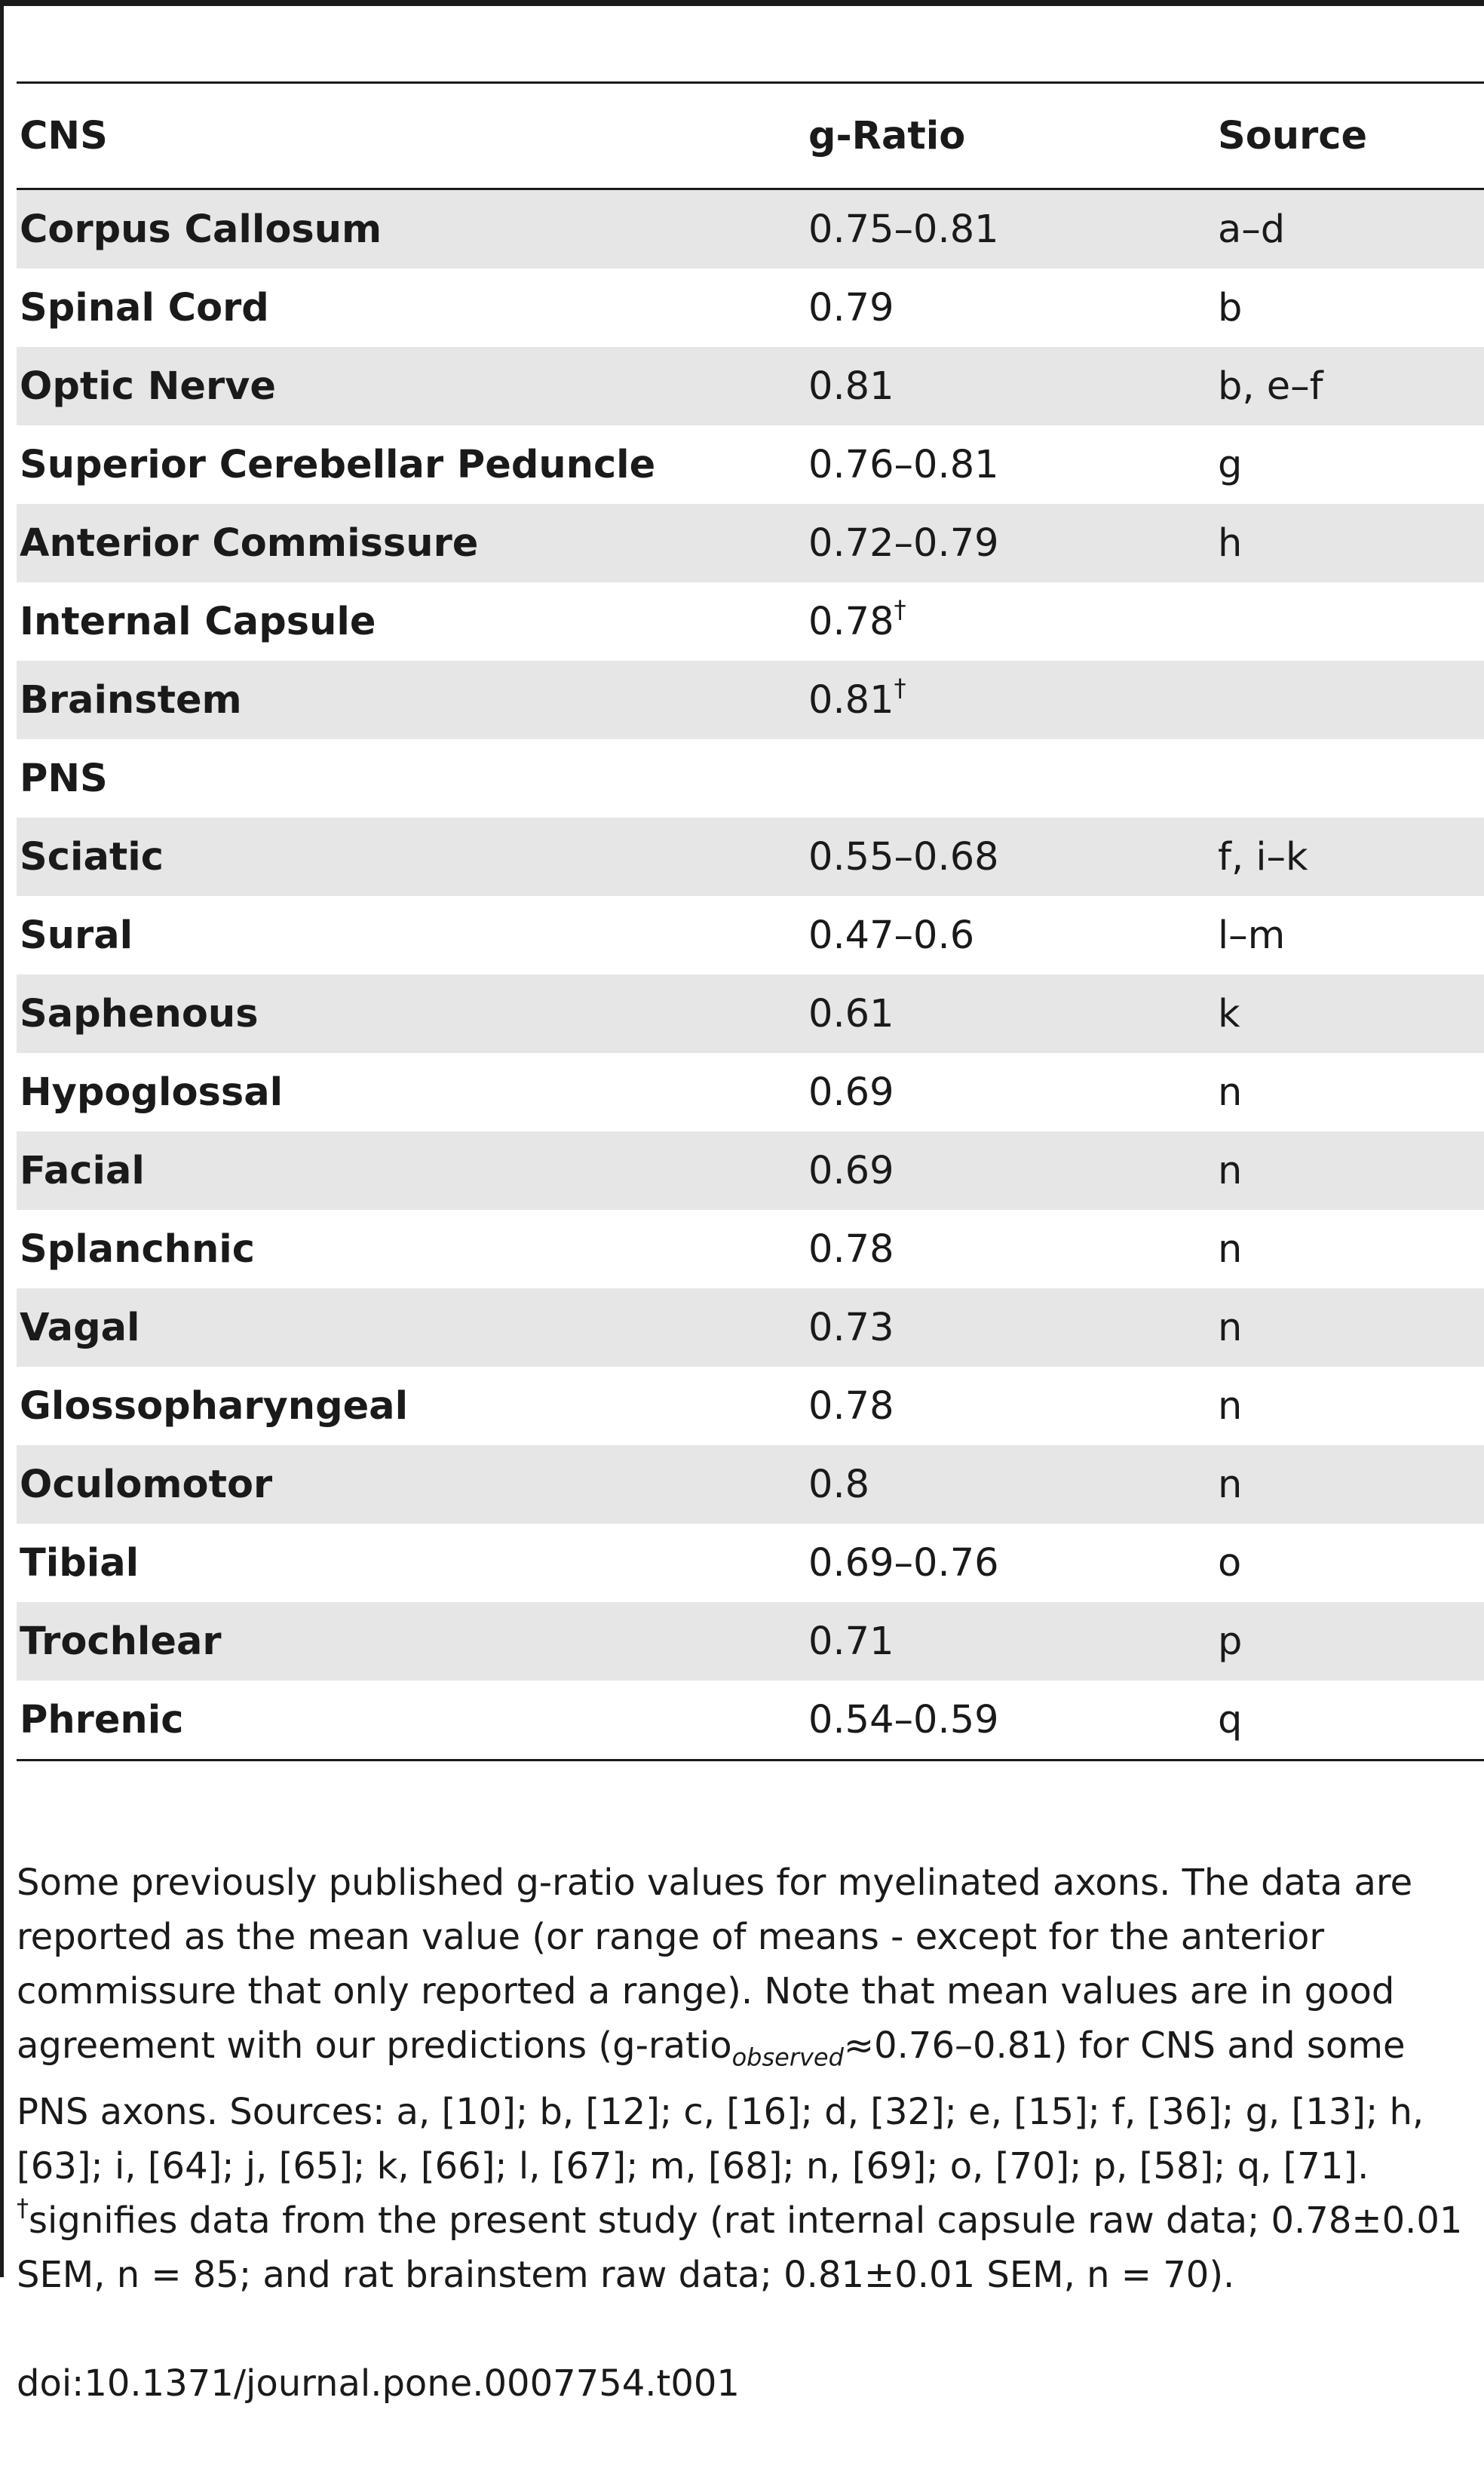 Image resolution: width=1484 pixels, height=2465 pixels. I want to click on cell-g-ratio: 0.69–0.76, so click(1013, 1563).